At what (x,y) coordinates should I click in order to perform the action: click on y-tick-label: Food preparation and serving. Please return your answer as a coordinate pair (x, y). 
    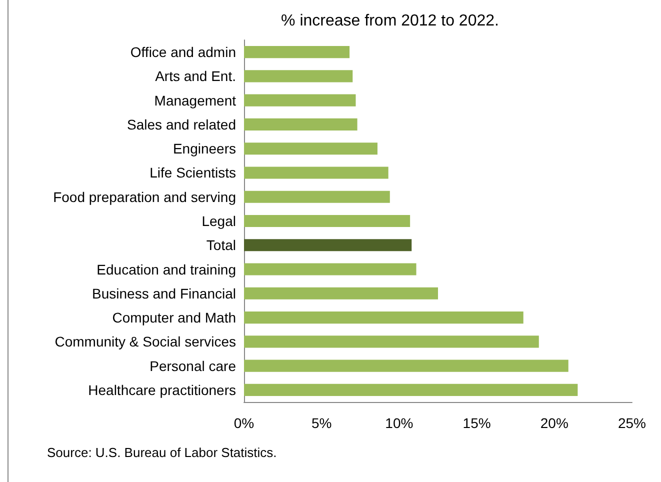
    Looking at the image, I should click on (144, 196).